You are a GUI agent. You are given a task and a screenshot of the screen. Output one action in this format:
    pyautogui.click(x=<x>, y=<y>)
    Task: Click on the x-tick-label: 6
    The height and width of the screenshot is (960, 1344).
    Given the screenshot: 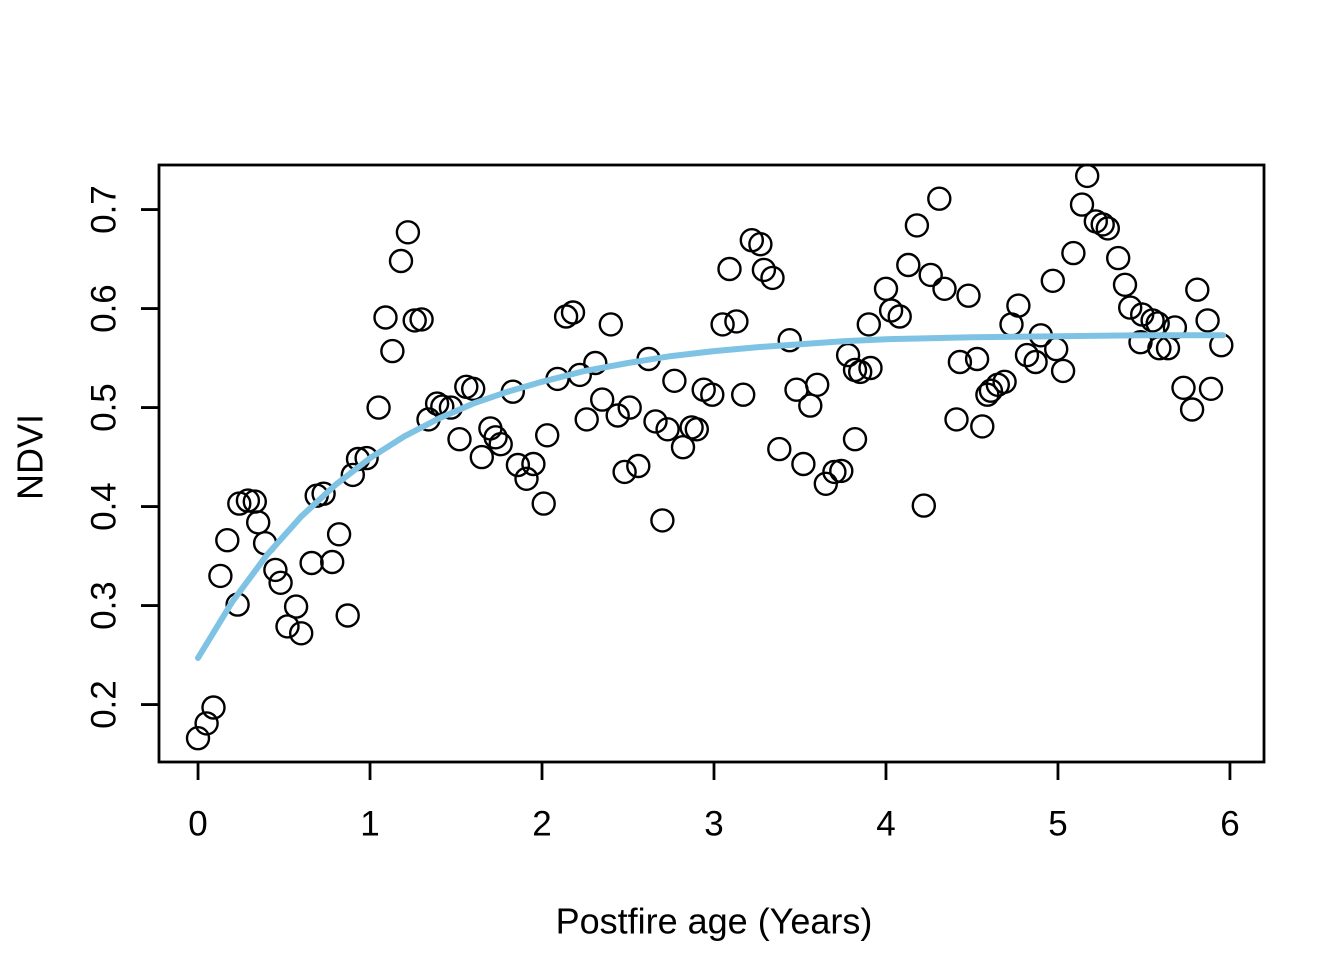 What is the action you would take?
    pyautogui.click(x=1229, y=824)
    